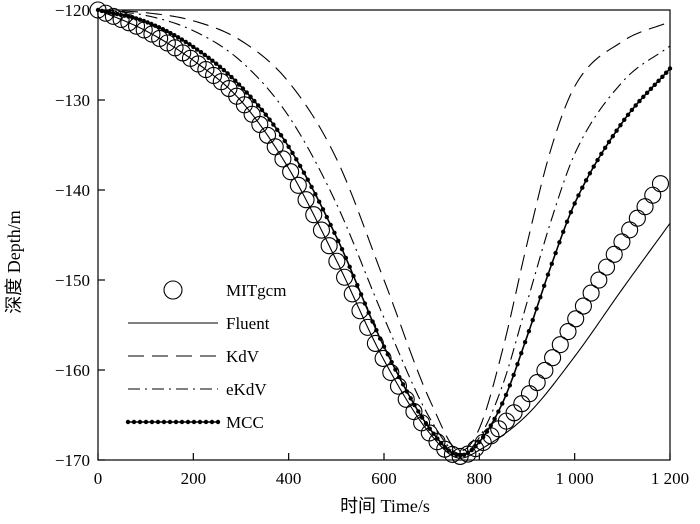  Describe the element at coordinates (205, 356) in the screenshot. I see `legend: MITgcm Fluent KdV eKdV MCC` at that location.